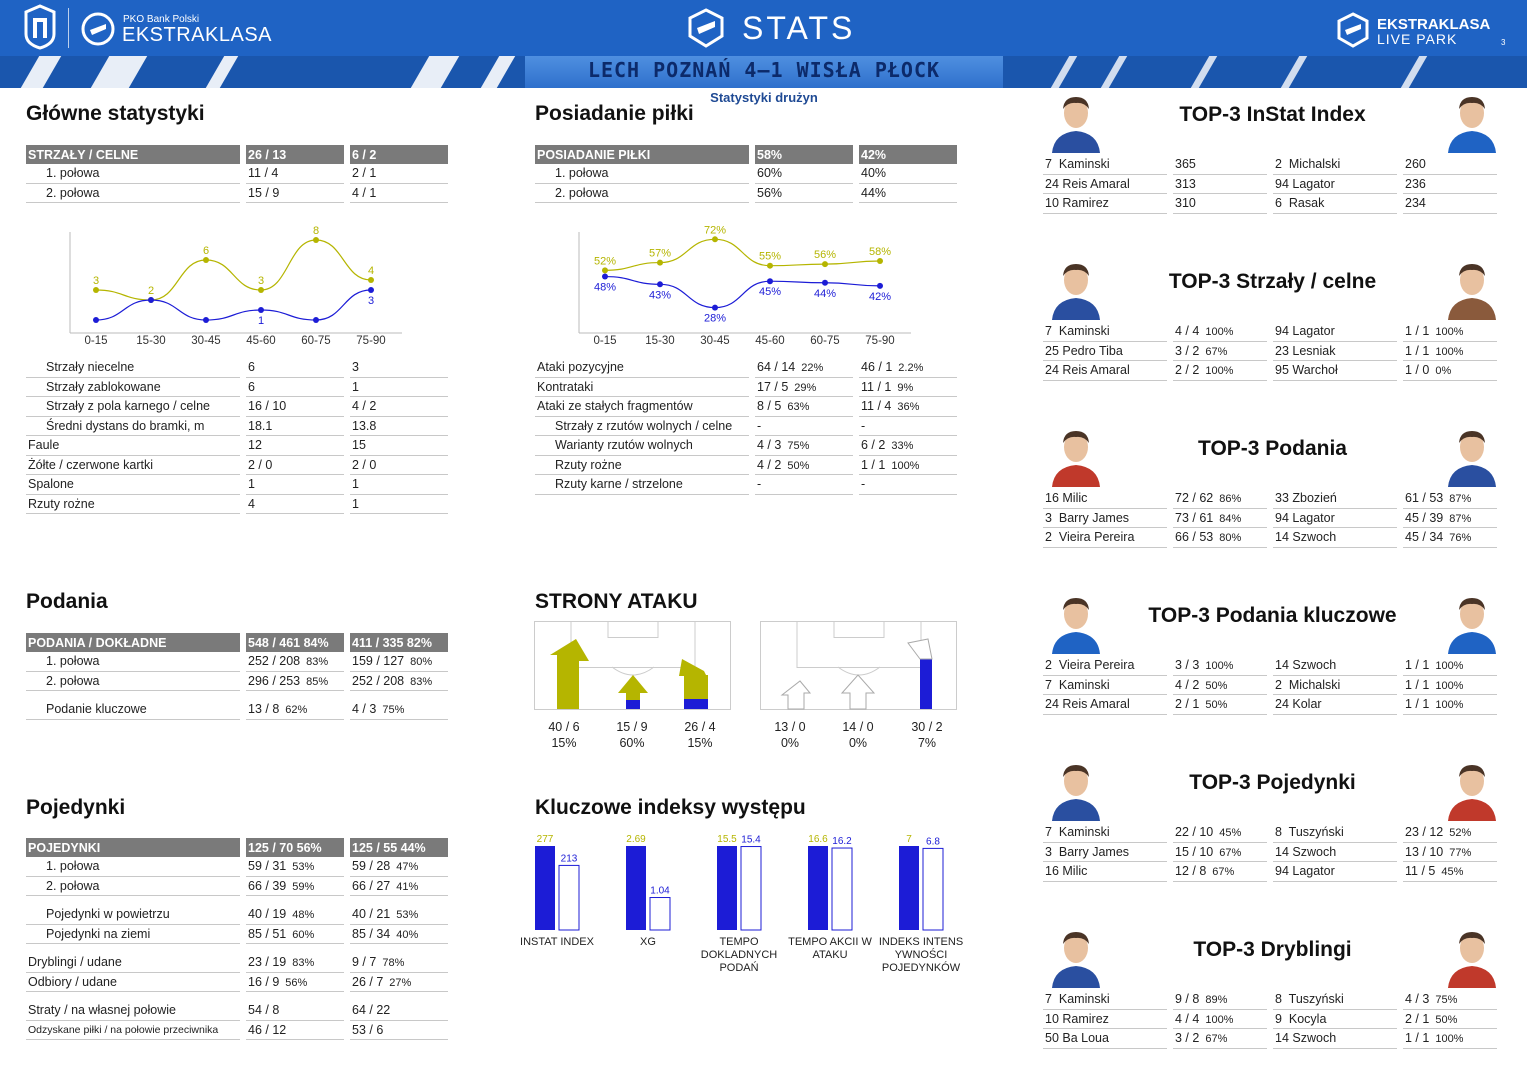 This screenshot has width=1527, height=1079. Describe the element at coordinates (1270, 1039) in the screenshot. I see `table-row: 50 Ba Loua 3 / 2 67% 14 Szwoch 1 / 1 100%` at that location.